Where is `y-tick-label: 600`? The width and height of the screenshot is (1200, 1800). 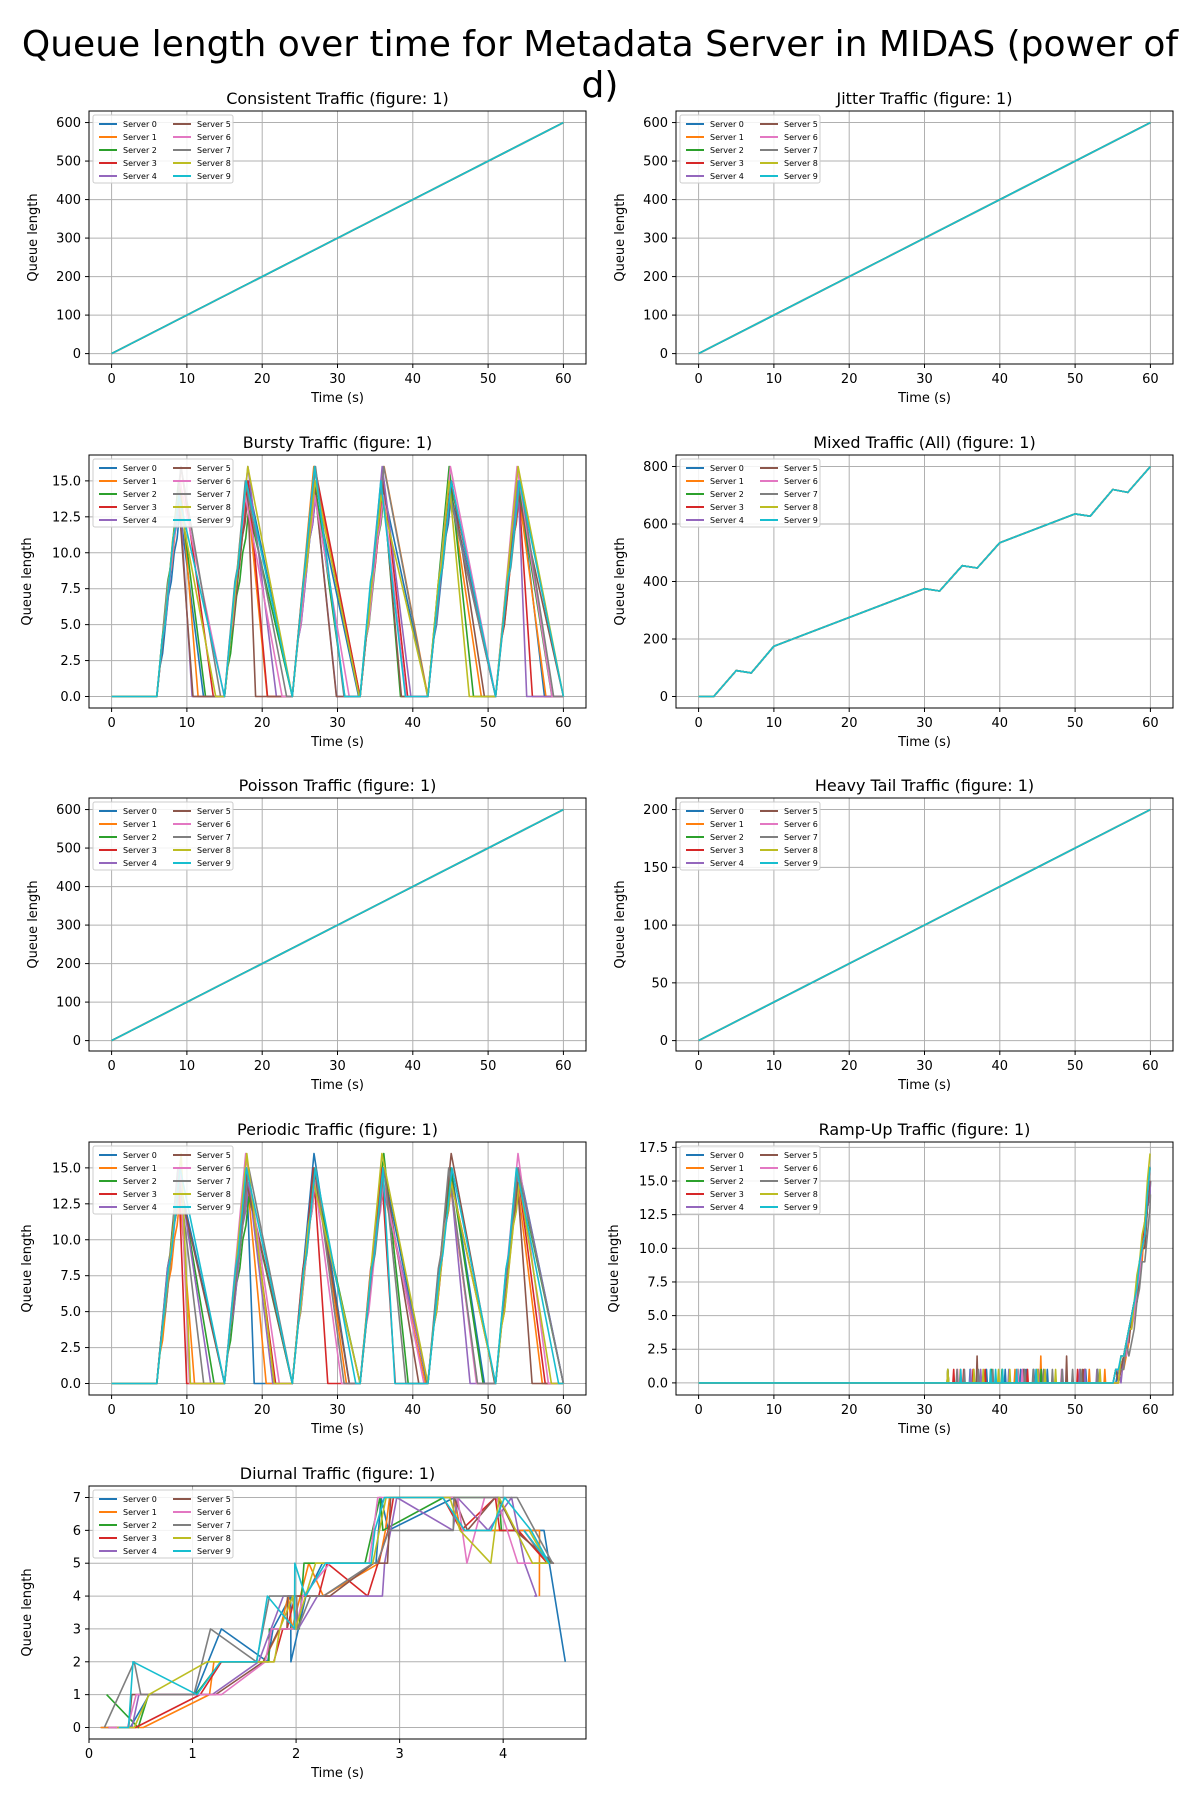
y-tick-label: 600 is located at coordinates (68, 810).